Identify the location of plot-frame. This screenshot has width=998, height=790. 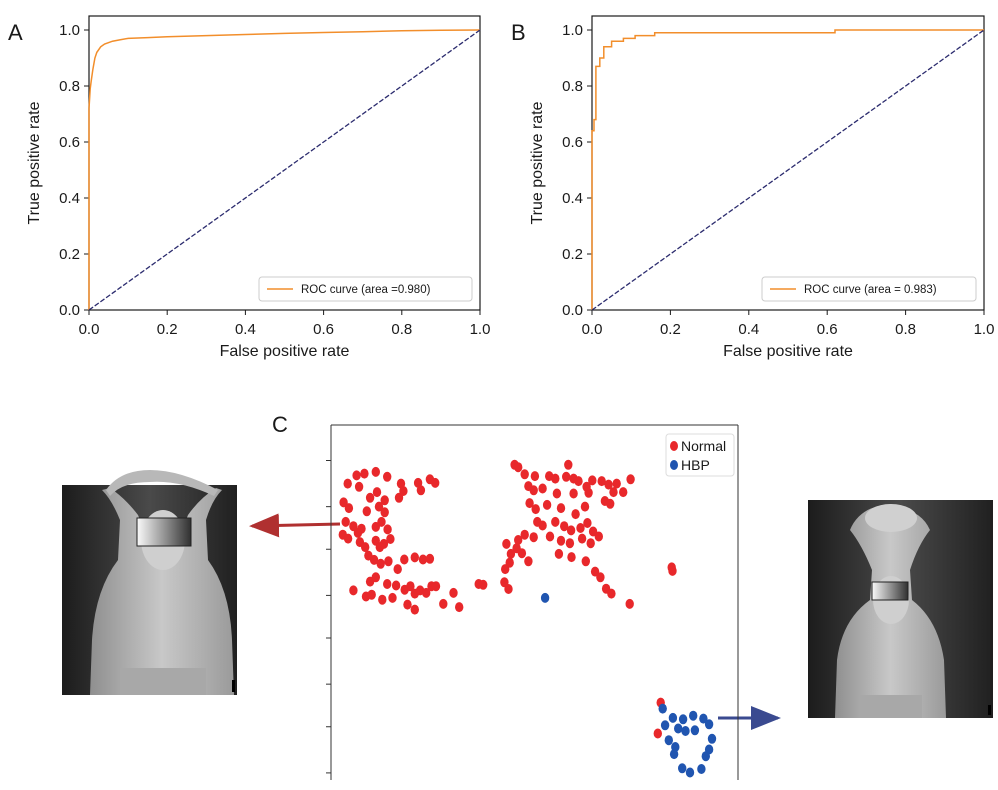
(284, 163).